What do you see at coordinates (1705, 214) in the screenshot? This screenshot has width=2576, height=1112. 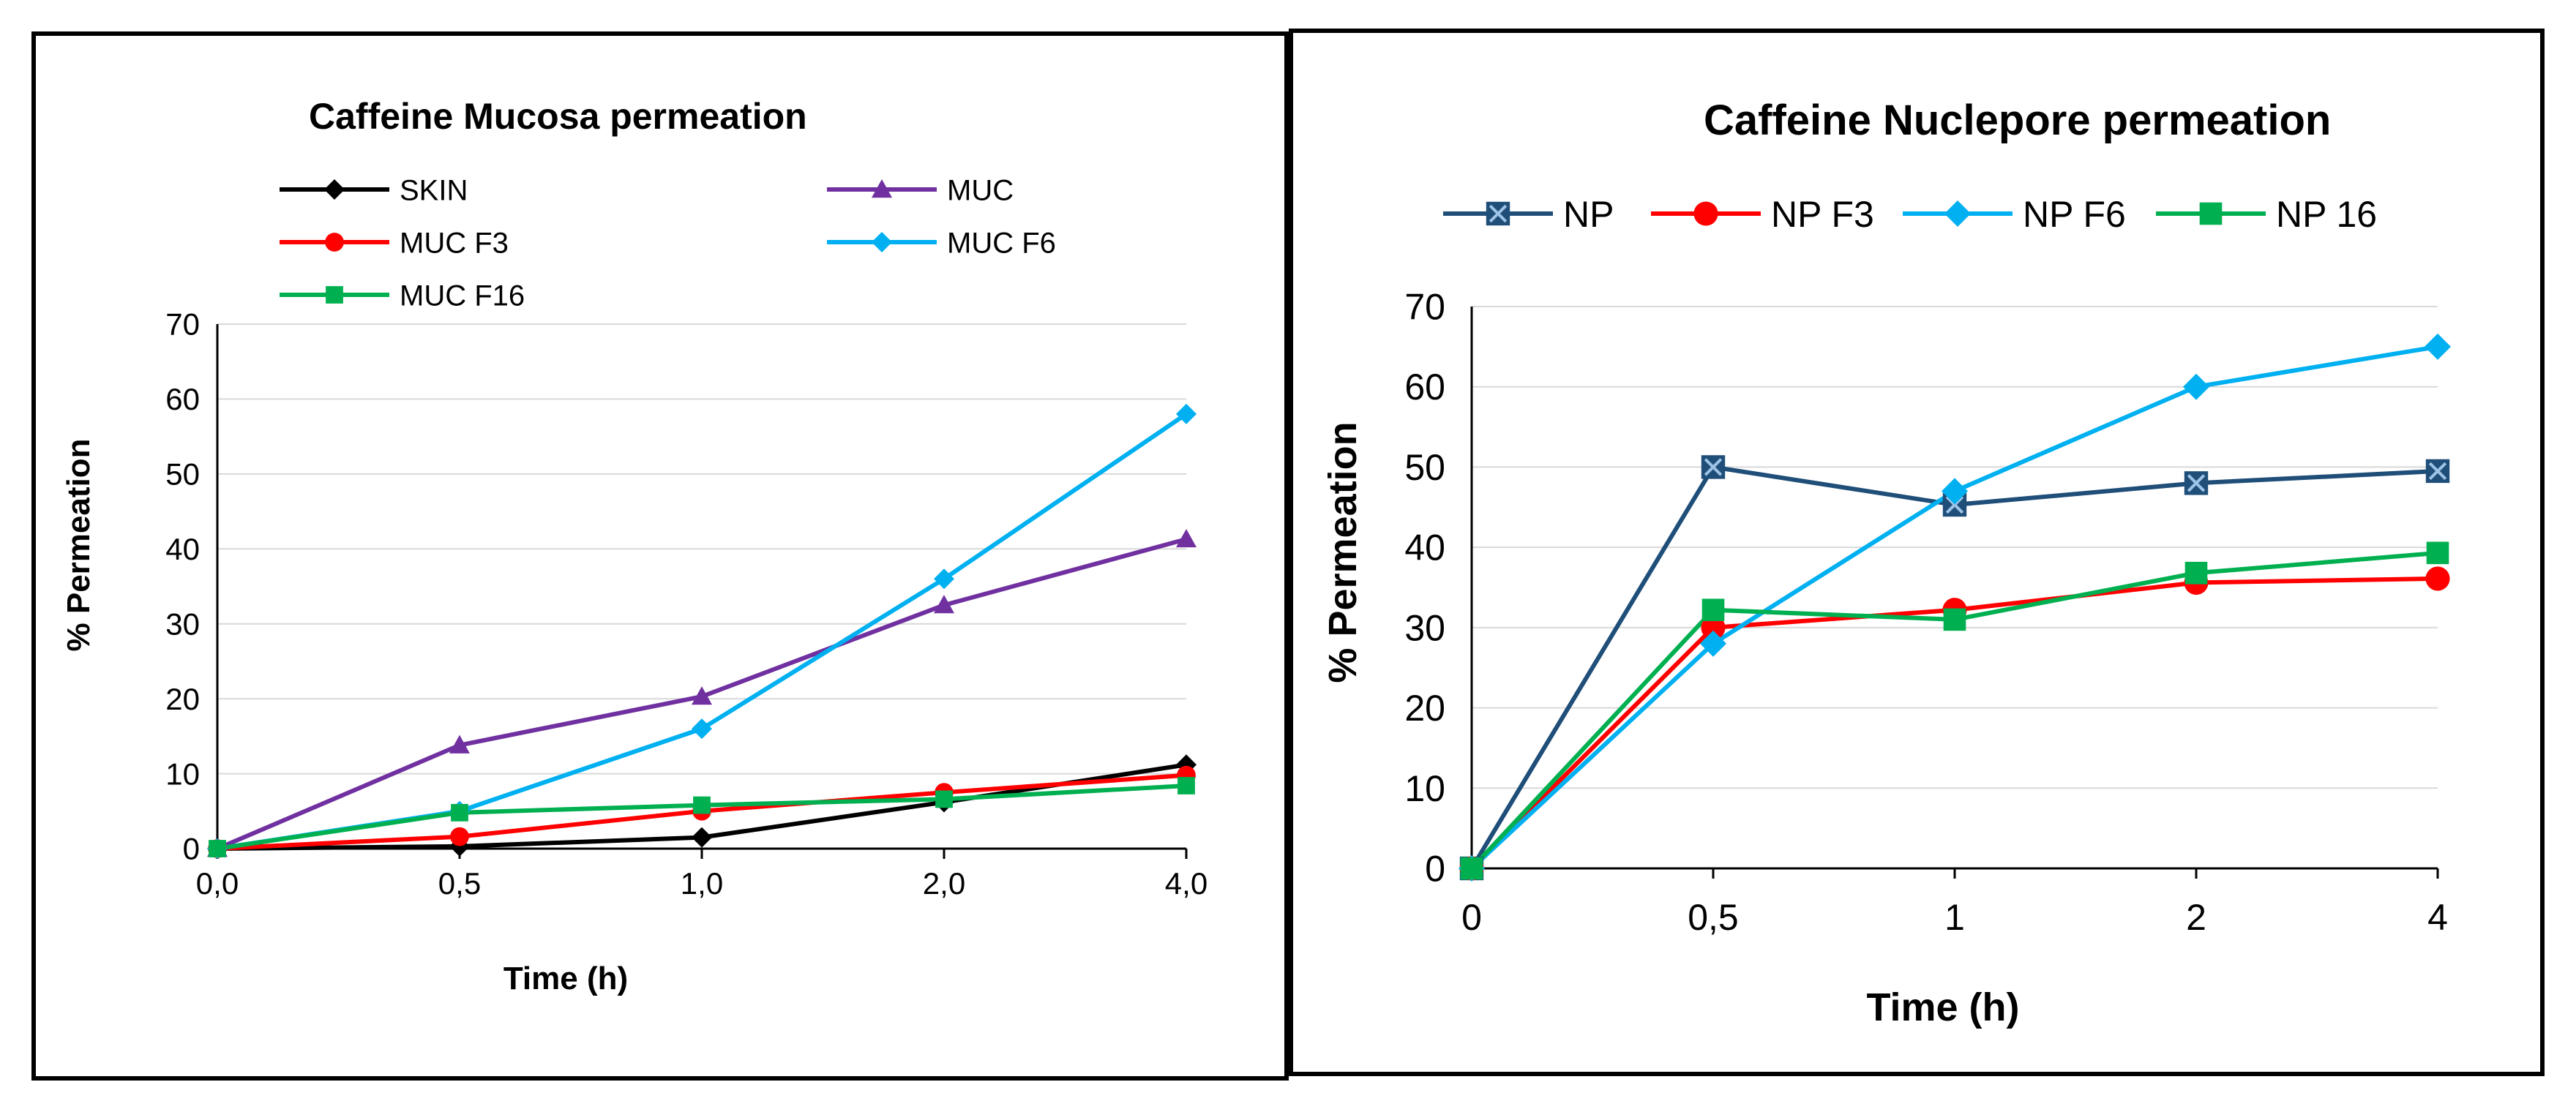 I see `nuclepore-legend-marker-np-f3` at bounding box center [1705, 214].